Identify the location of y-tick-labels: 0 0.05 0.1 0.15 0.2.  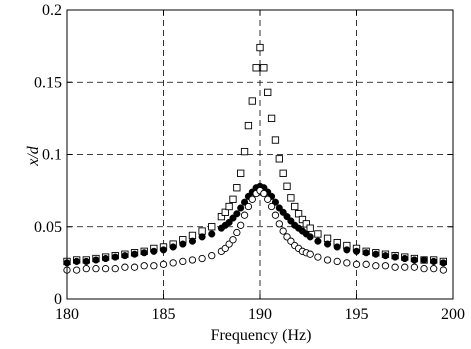
(48, 155).